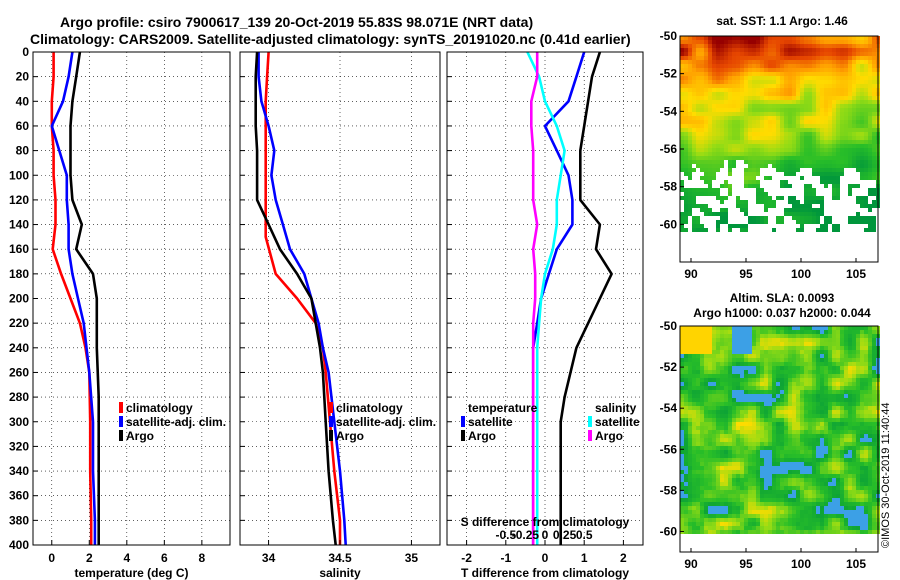 This screenshot has width=900, height=580. What do you see at coordinates (746, 564) in the screenshot?
I see `map-x-tick-label: 95` at bounding box center [746, 564].